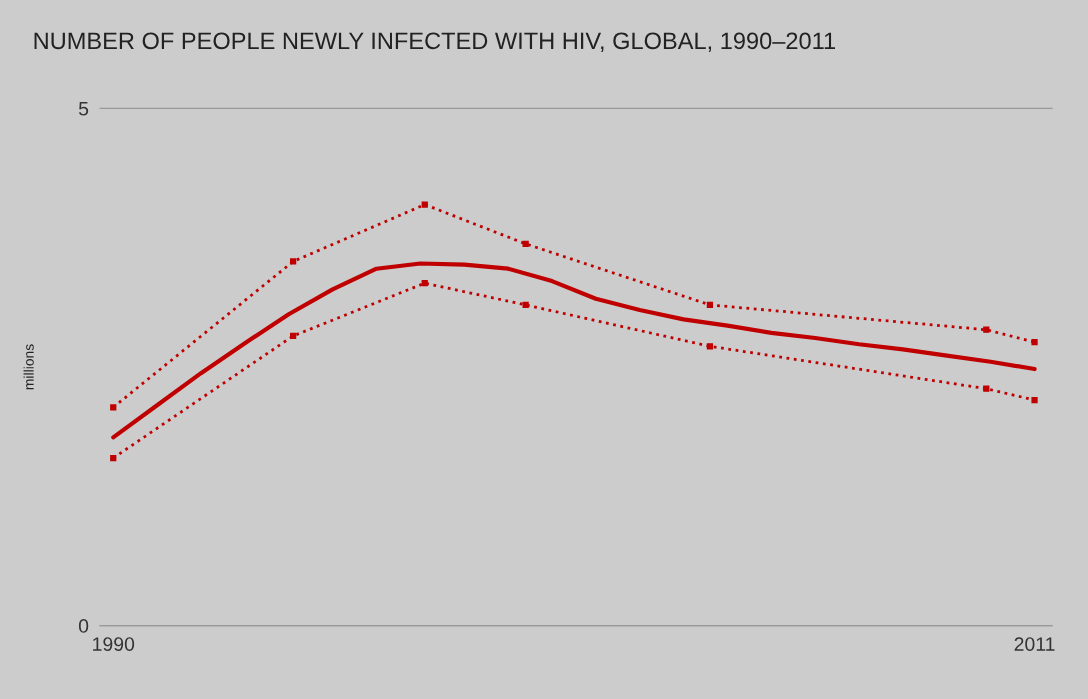  Describe the element at coordinates (435, 42) in the screenshot. I see `chart-title: NUMBER OF PEOPLE NEWLY INFECTED WITH HIV, GLOBAL, 1990–2011` at that location.